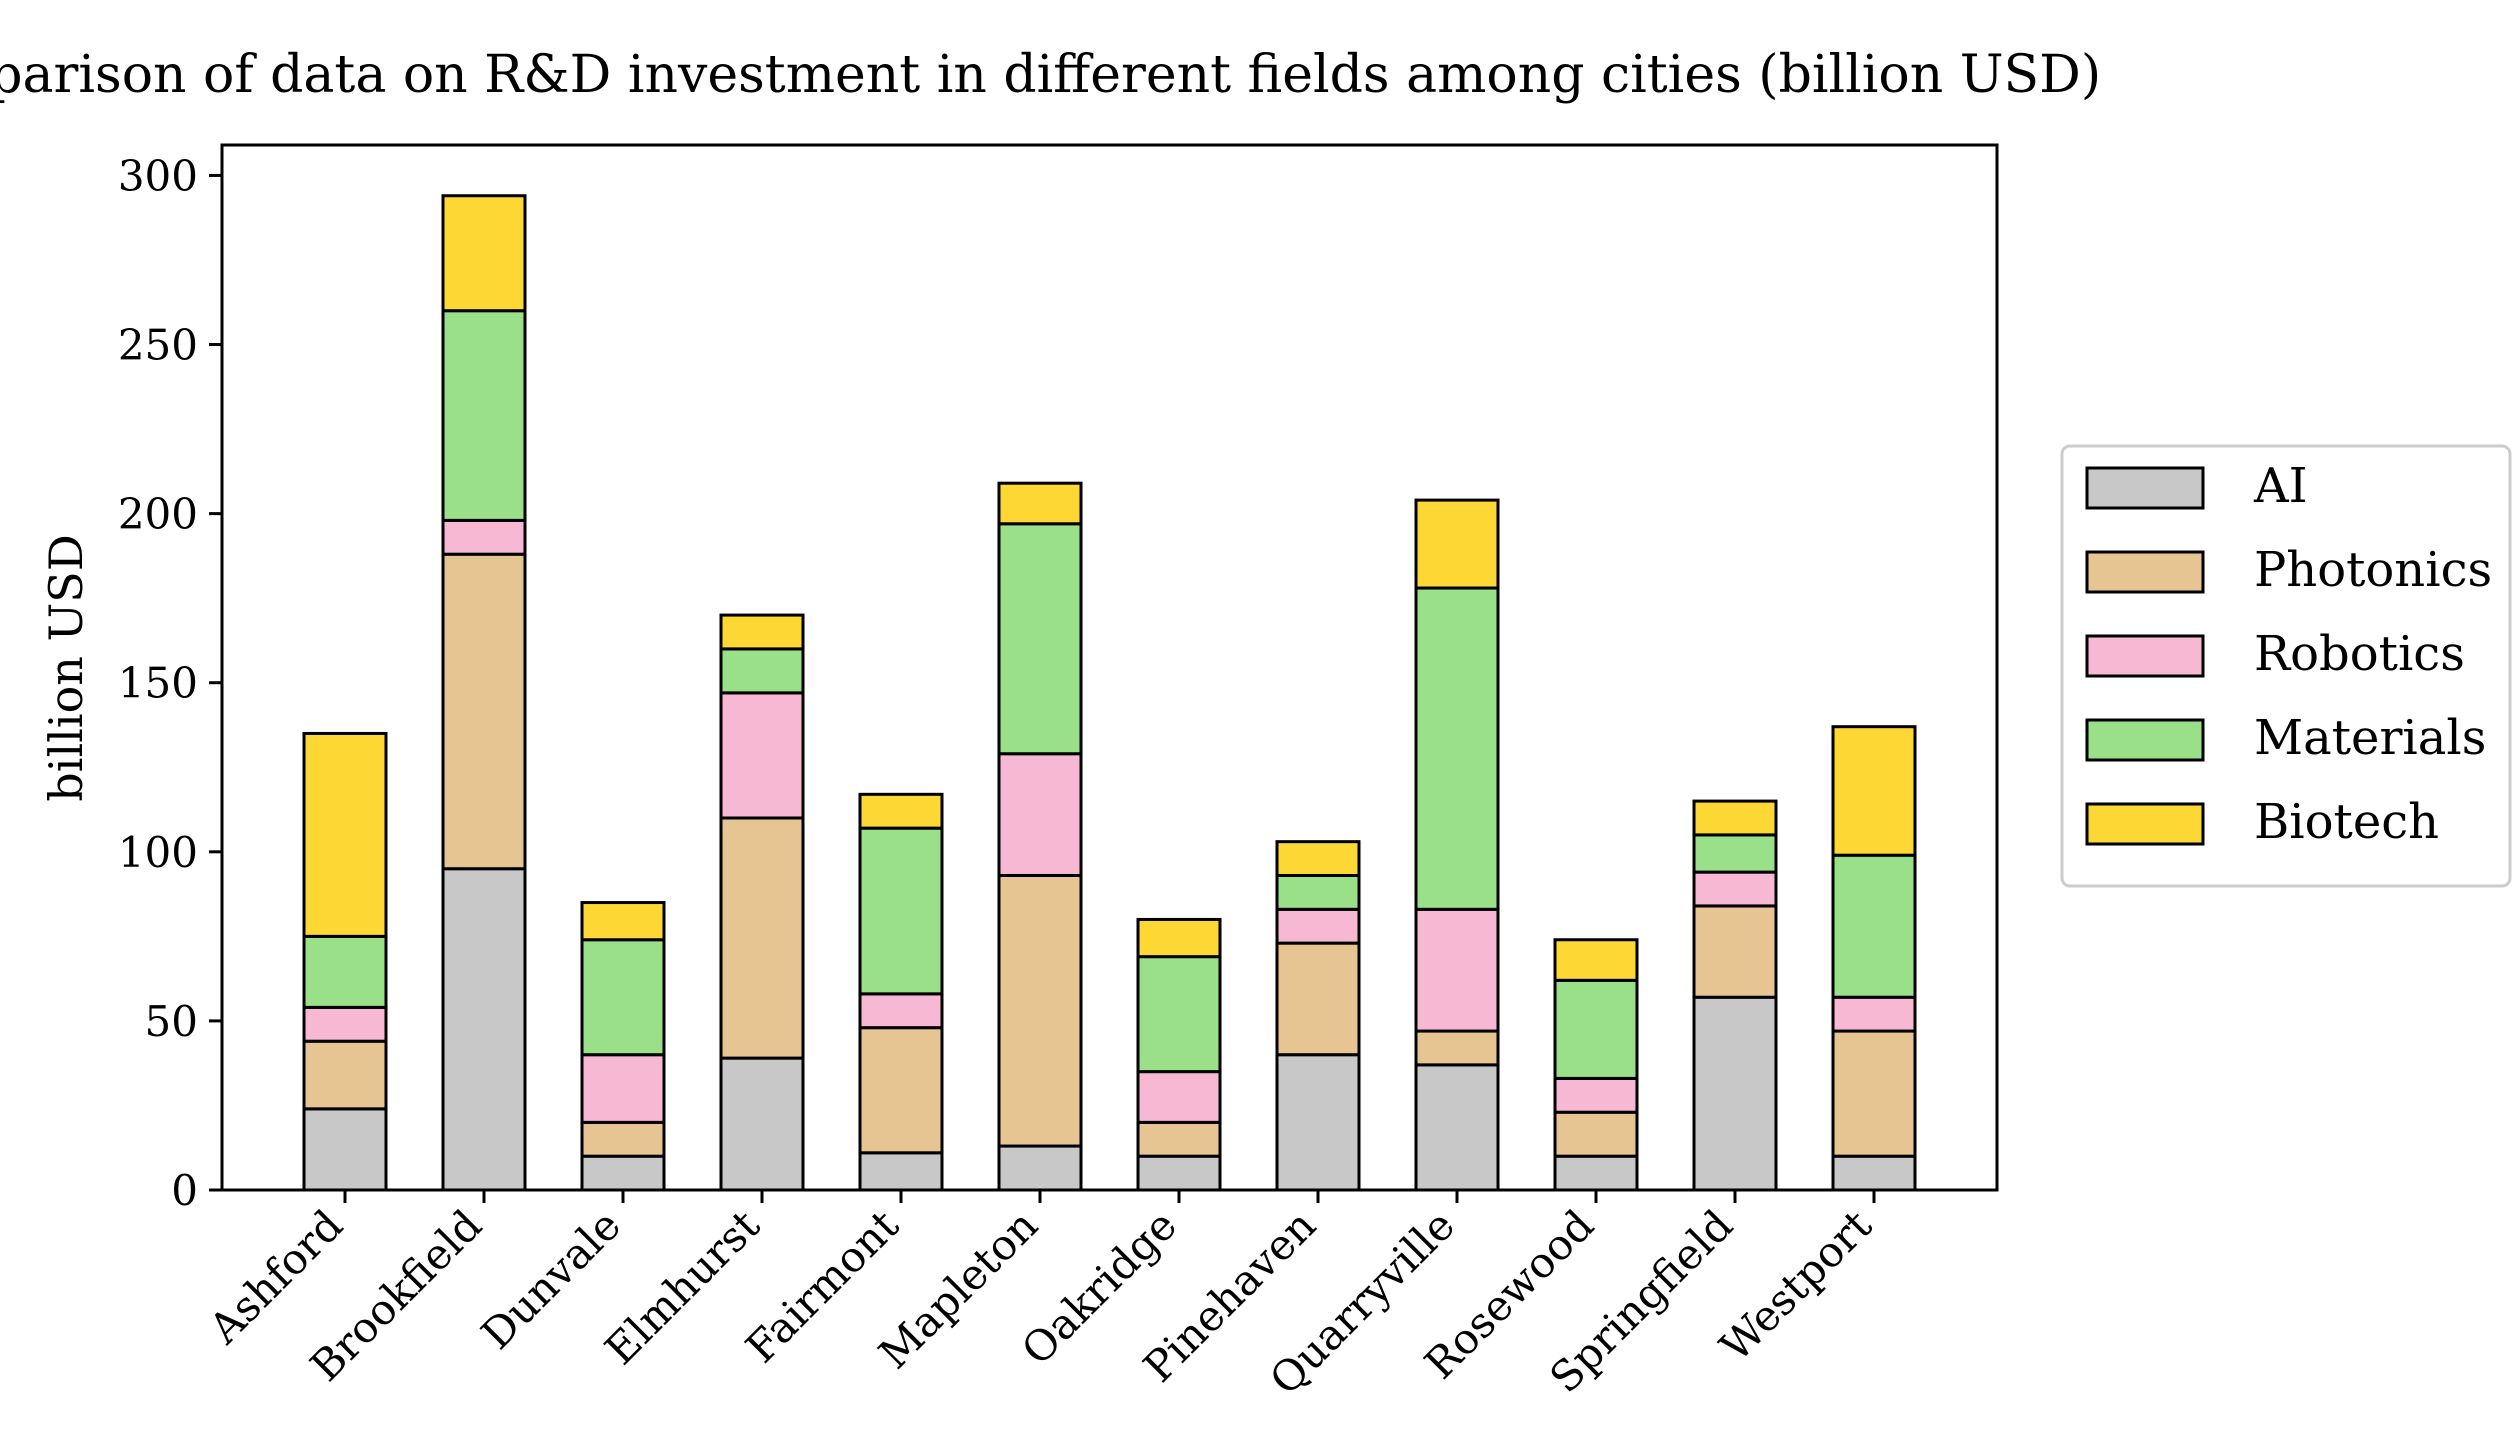 The image size is (2520, 1440). Describe the element at coordinates (1596, 1029) in the screenshot. I see `bar-rosewood-materials` at that location.